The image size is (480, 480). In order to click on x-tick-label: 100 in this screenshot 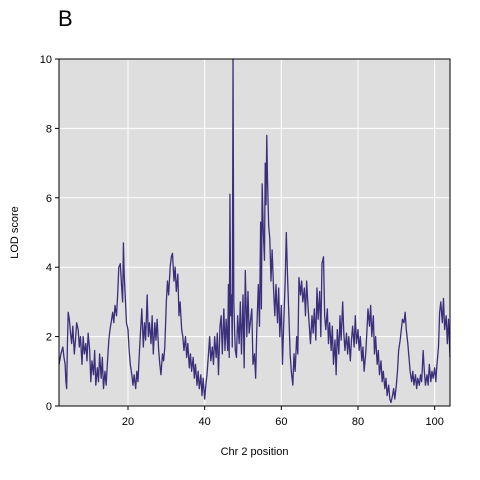, I will do `click(434, 422)`.